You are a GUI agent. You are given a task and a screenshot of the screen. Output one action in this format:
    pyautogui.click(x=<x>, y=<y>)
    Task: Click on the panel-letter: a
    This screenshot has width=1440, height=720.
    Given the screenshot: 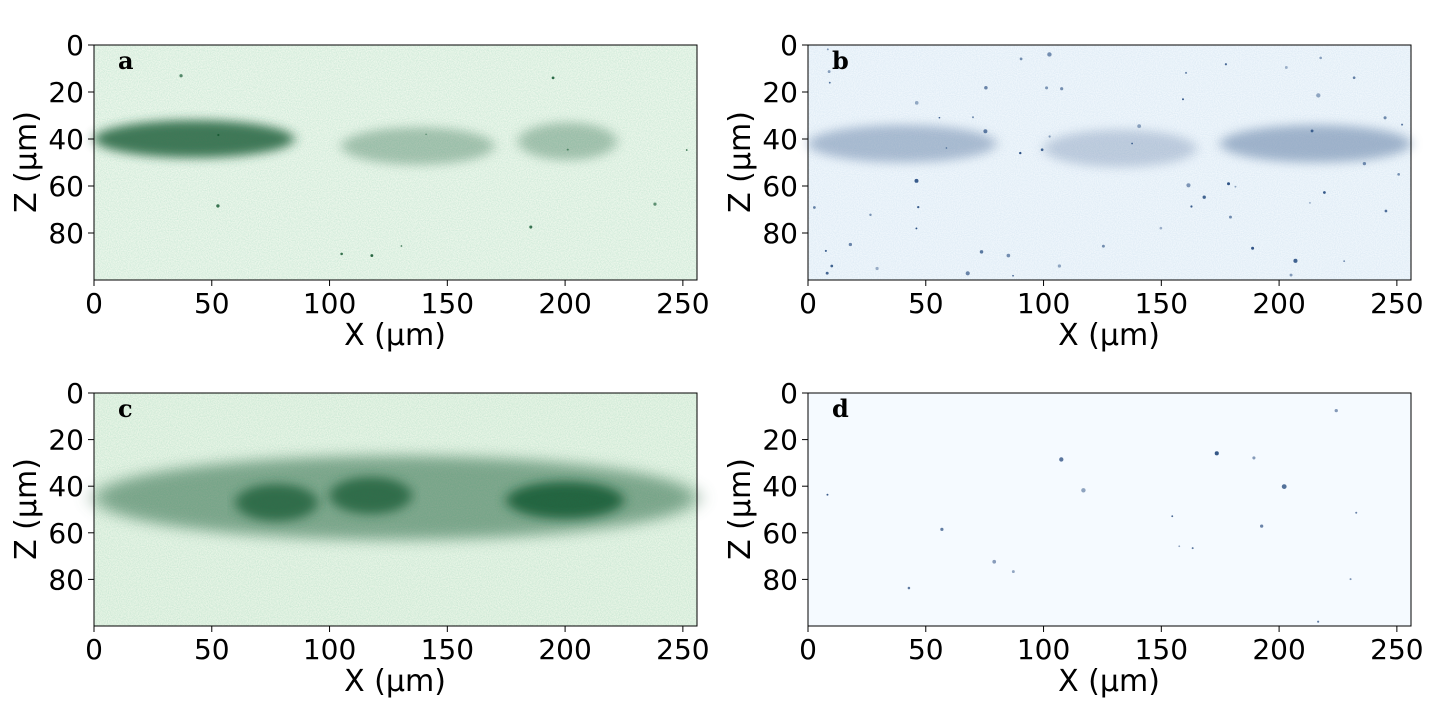 What is the action you would take?
    pyautogui.click(x=126, y=60)
    